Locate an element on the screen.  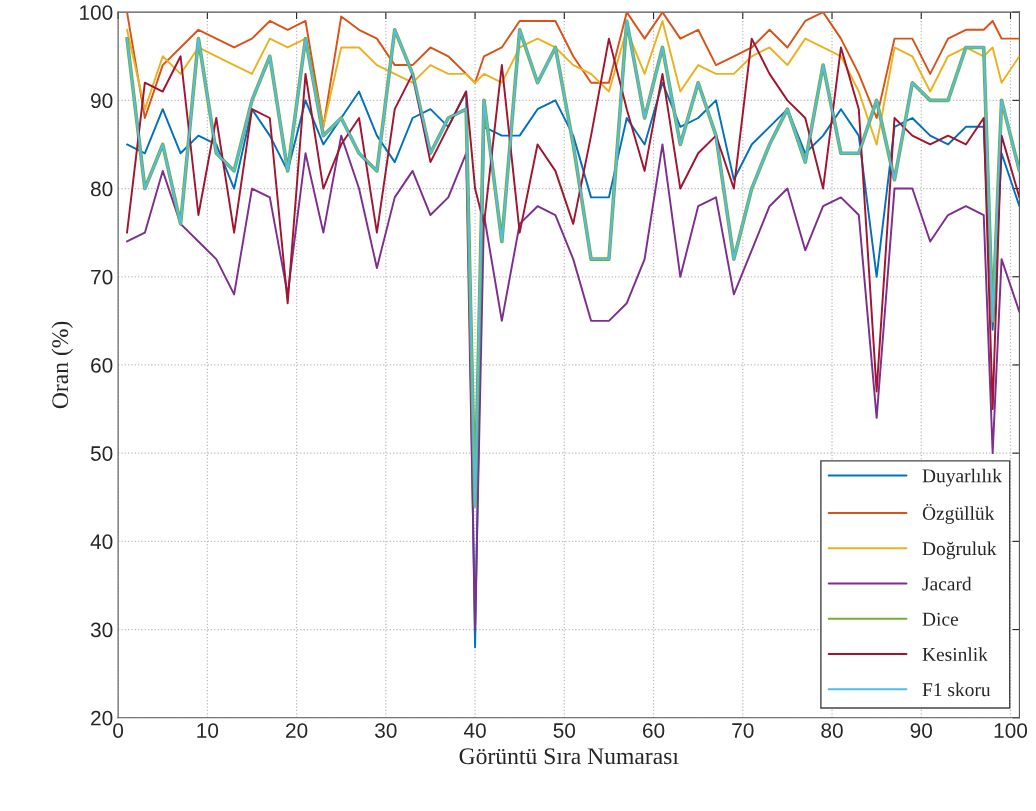
x-tick-label: 40 is located at coordinates (474, 730).